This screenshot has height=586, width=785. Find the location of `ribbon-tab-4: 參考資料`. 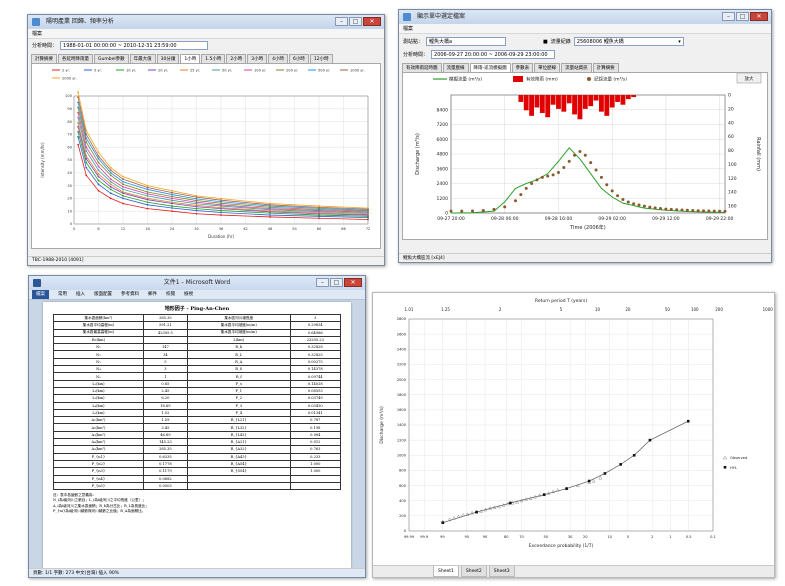

ribbon-tab-4: 參考資料 is located at coordinates (130, 294).